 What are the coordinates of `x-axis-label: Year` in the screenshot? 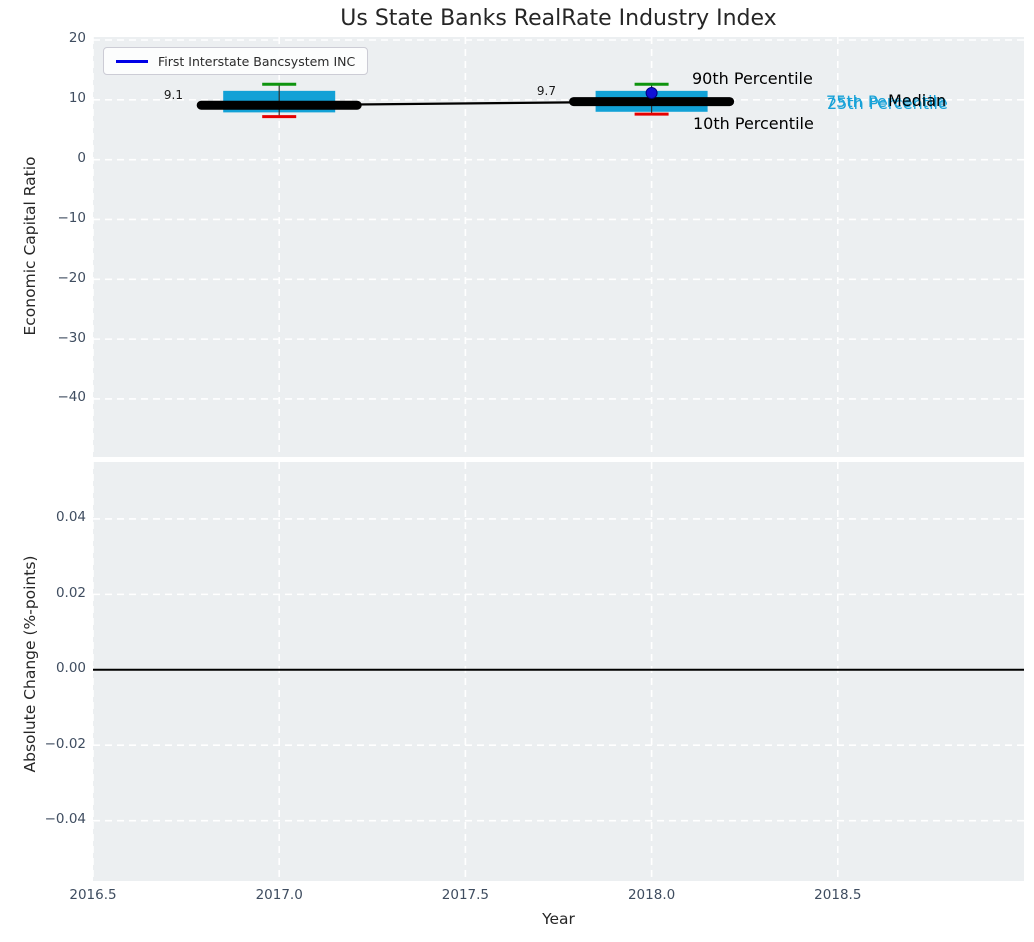 It's located at (558, 919).